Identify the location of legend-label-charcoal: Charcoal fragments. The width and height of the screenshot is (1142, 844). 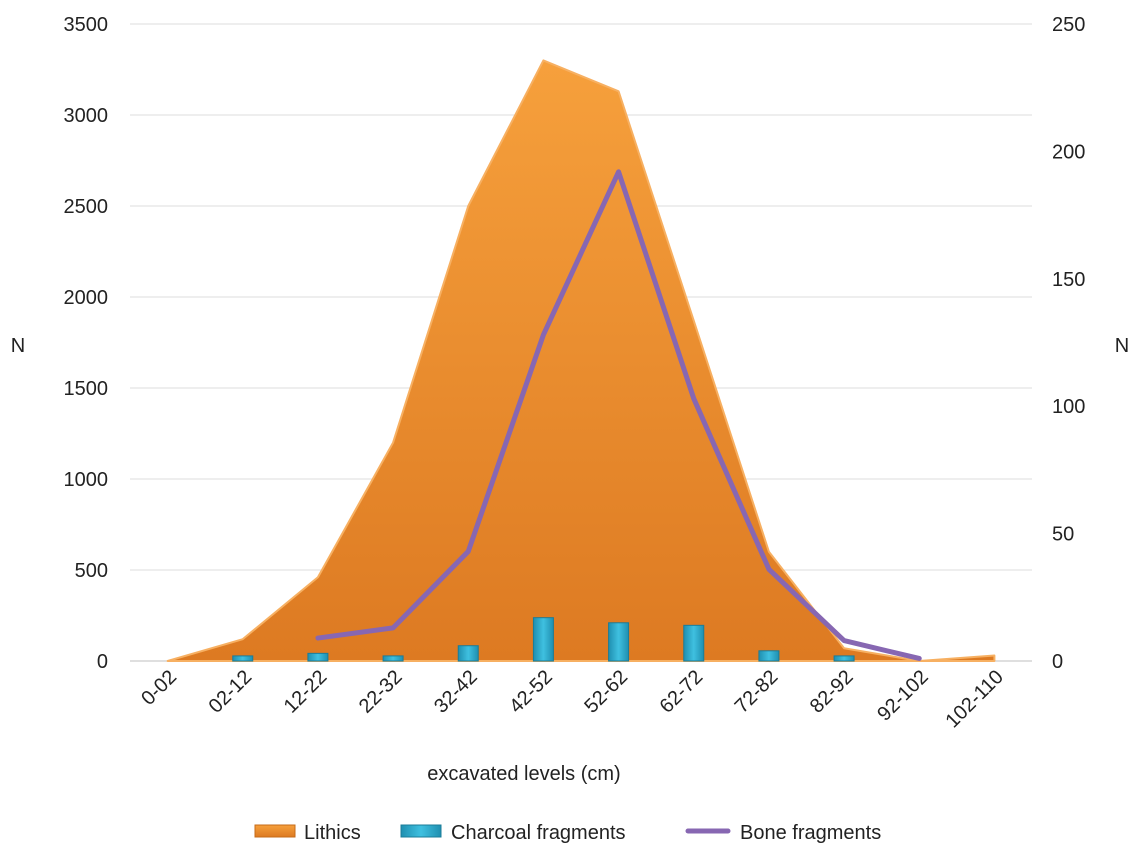
(538, 833).